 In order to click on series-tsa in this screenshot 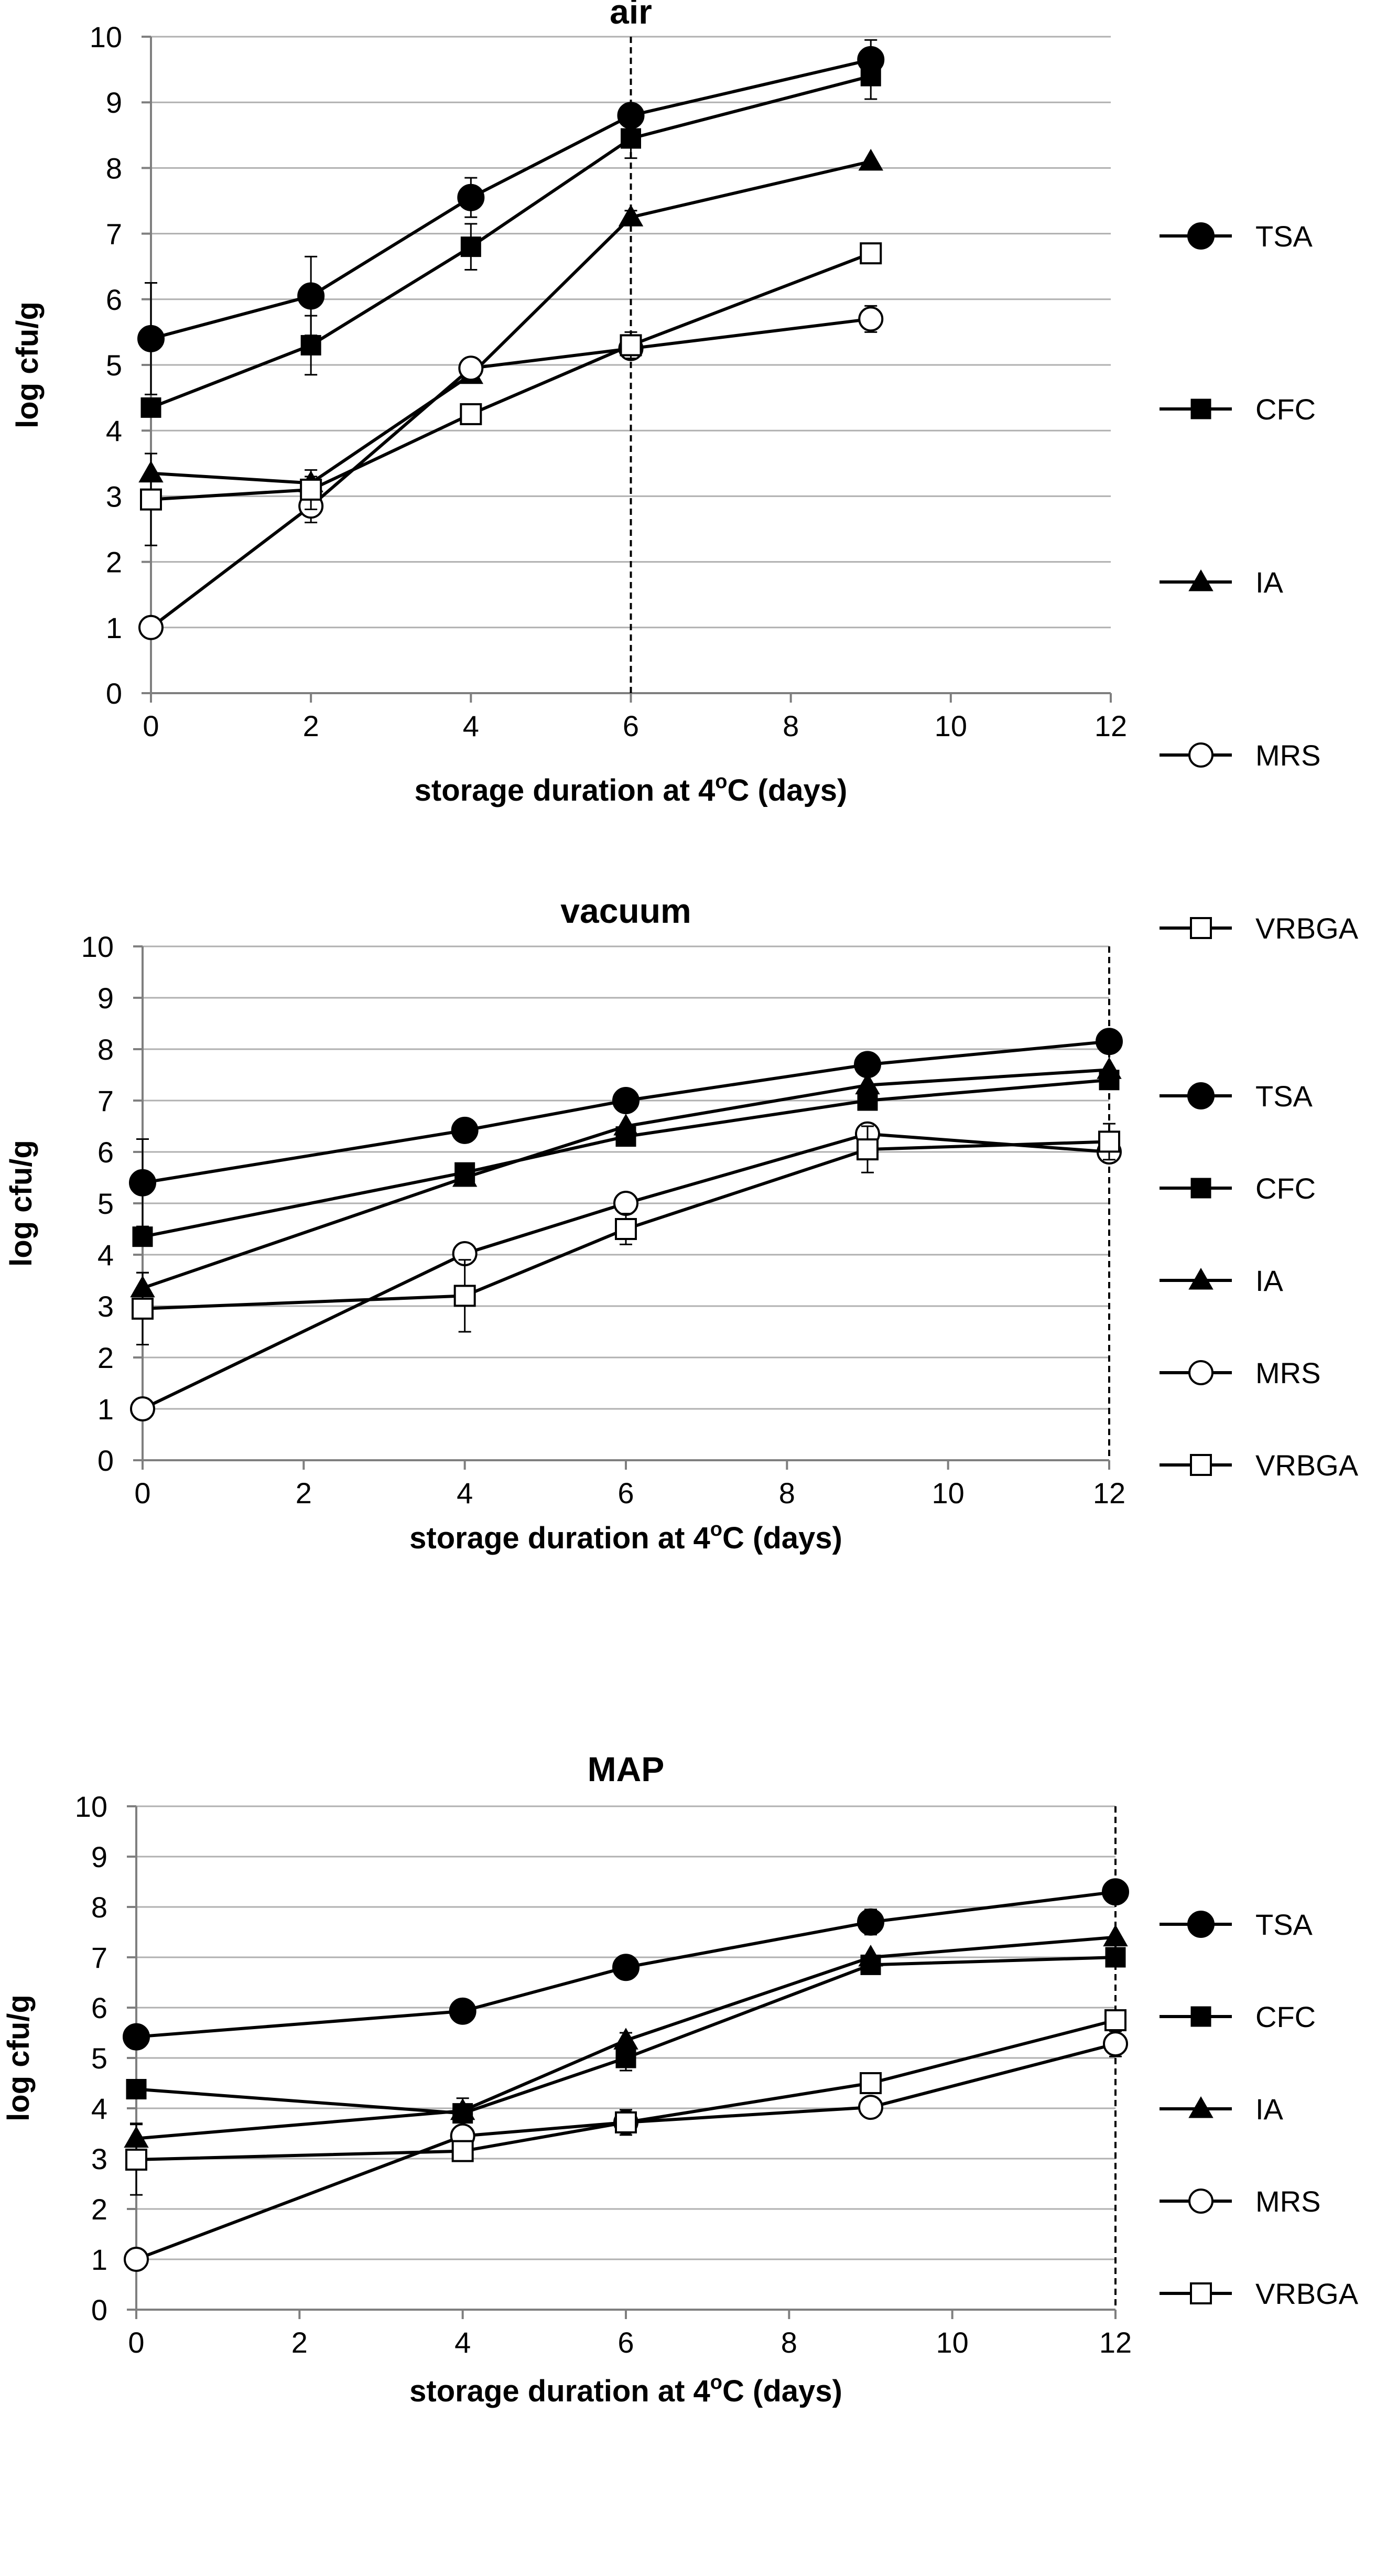, I will do `click(626, 1964)`.